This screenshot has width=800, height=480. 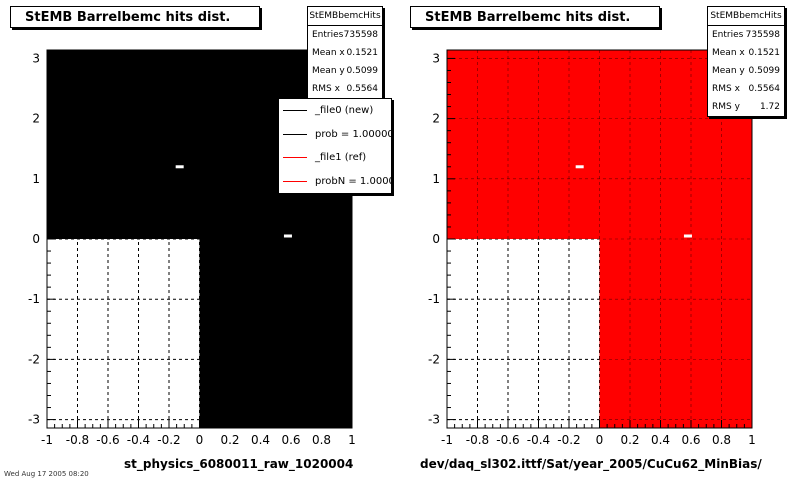 What do you see at coordinates (746, 107) in the screenshot?
I see `stats-row-rms-y: RMS y 1.72` at bounding box center [746, 107].